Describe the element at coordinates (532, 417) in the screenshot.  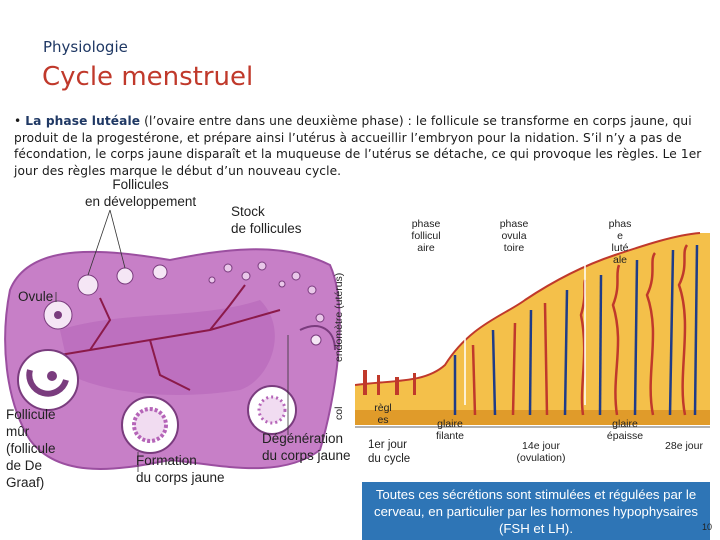
I see `basal-layer` at that location.